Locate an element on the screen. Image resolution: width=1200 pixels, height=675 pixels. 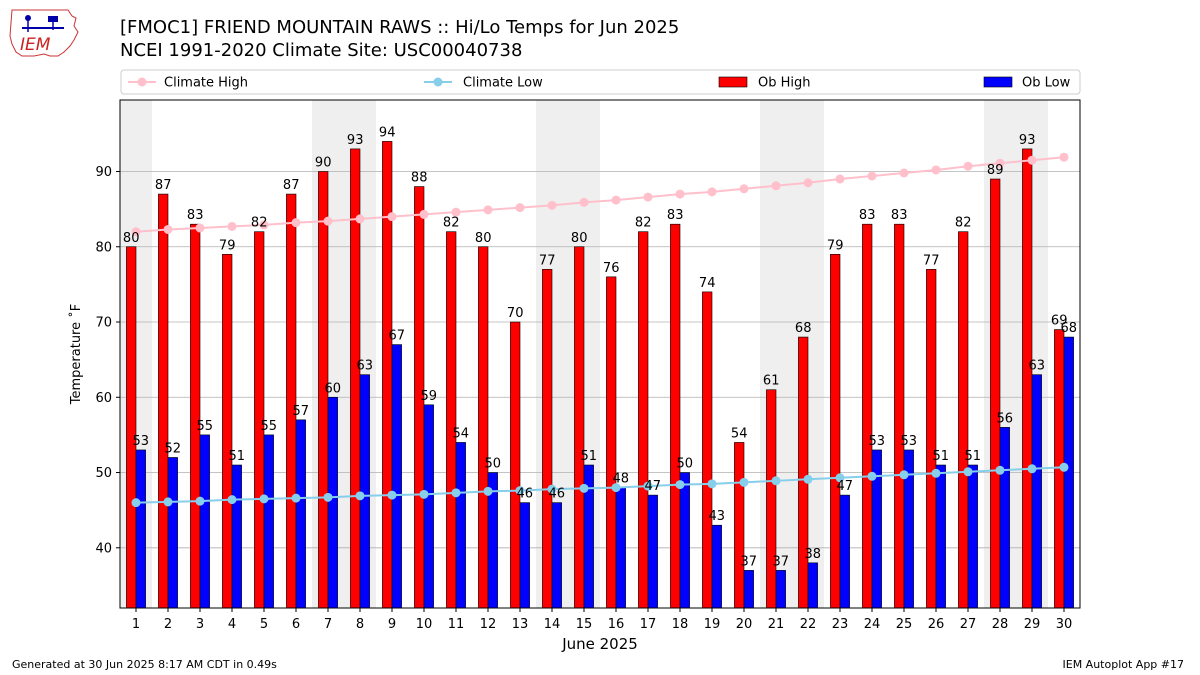
ob-low-label: 59 is located at coordinates (429, 396).